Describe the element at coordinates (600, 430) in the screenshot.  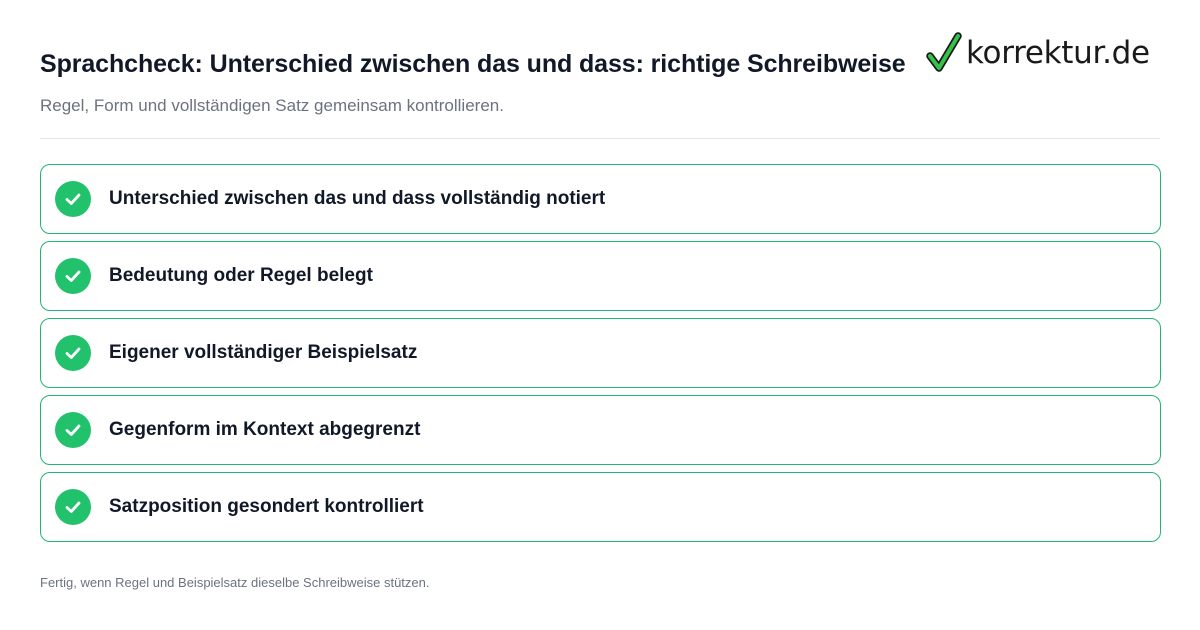
I see `checklist-item: Gegenform im Kontext abgegrenzt` at that location.